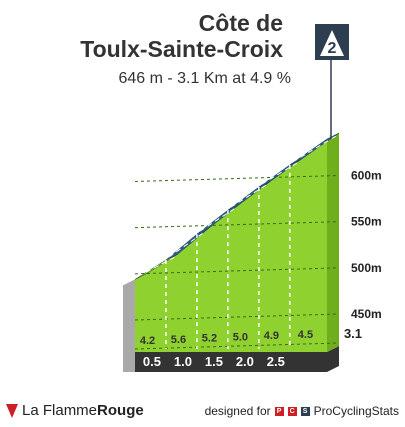 Image resolution: width=405 pixels, height=427 pixels. What do you see at coordinates (240, 337) in the screenshot?
I see `gradient-label: 5.0` at bounding box center [240, 337].